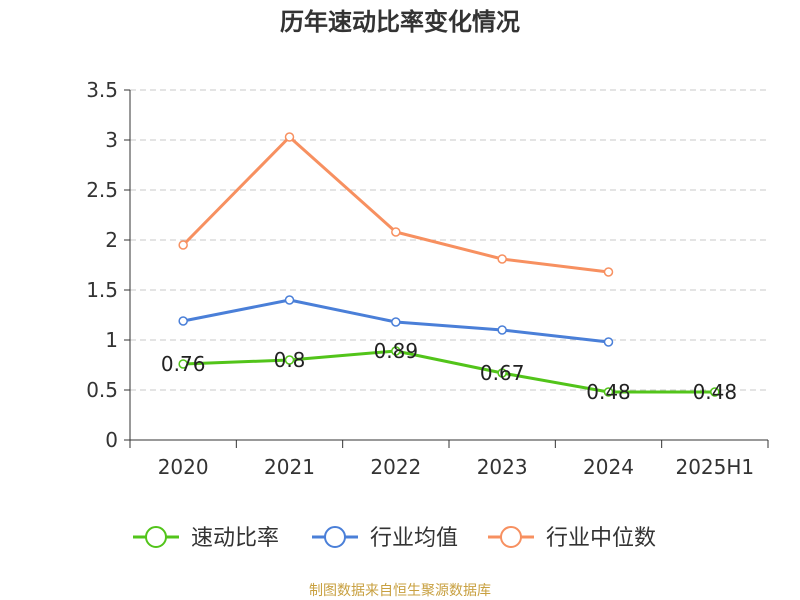 This screenshot has width=800, height=600. What do you see at coordinates (395, 467) in the screenshot?
I see `x-tick-label: 2022` at bounding box center [395, 467].